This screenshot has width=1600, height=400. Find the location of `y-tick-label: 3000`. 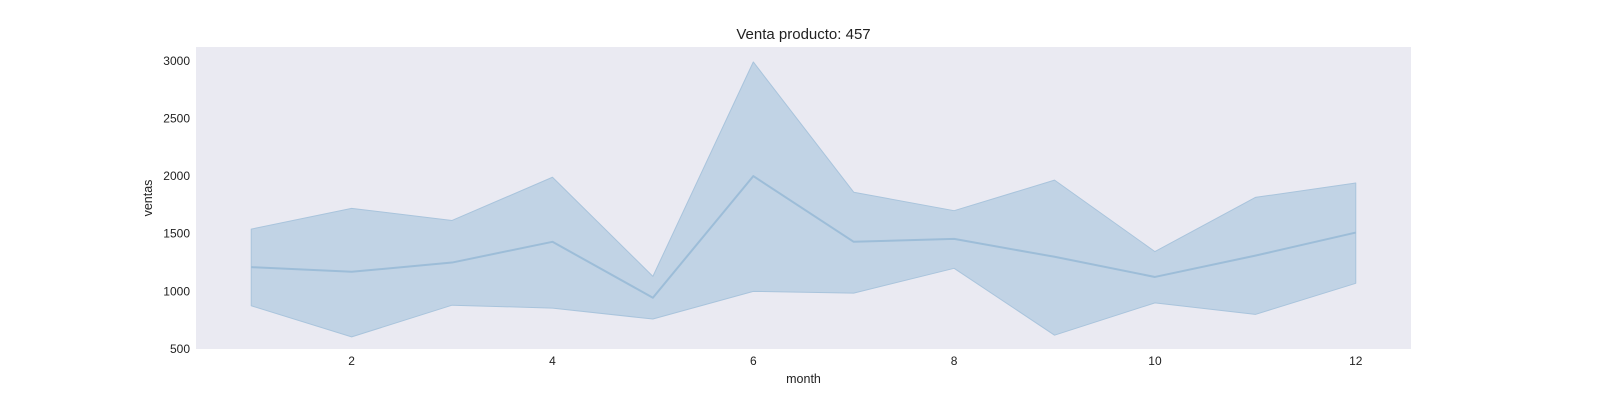

y-tick-label: 3000 is located at coordinates (176, 61).